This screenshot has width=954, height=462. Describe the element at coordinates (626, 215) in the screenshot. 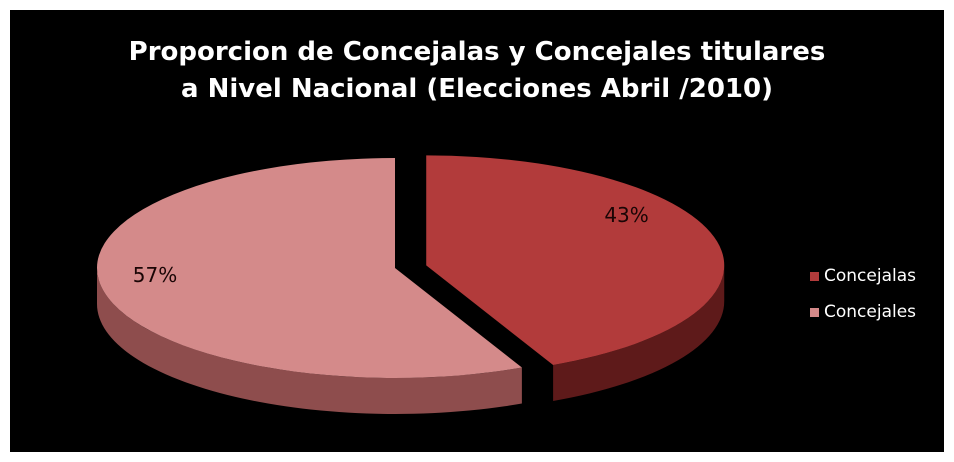

I see `slice-label-concejalas: 43%` at that location.